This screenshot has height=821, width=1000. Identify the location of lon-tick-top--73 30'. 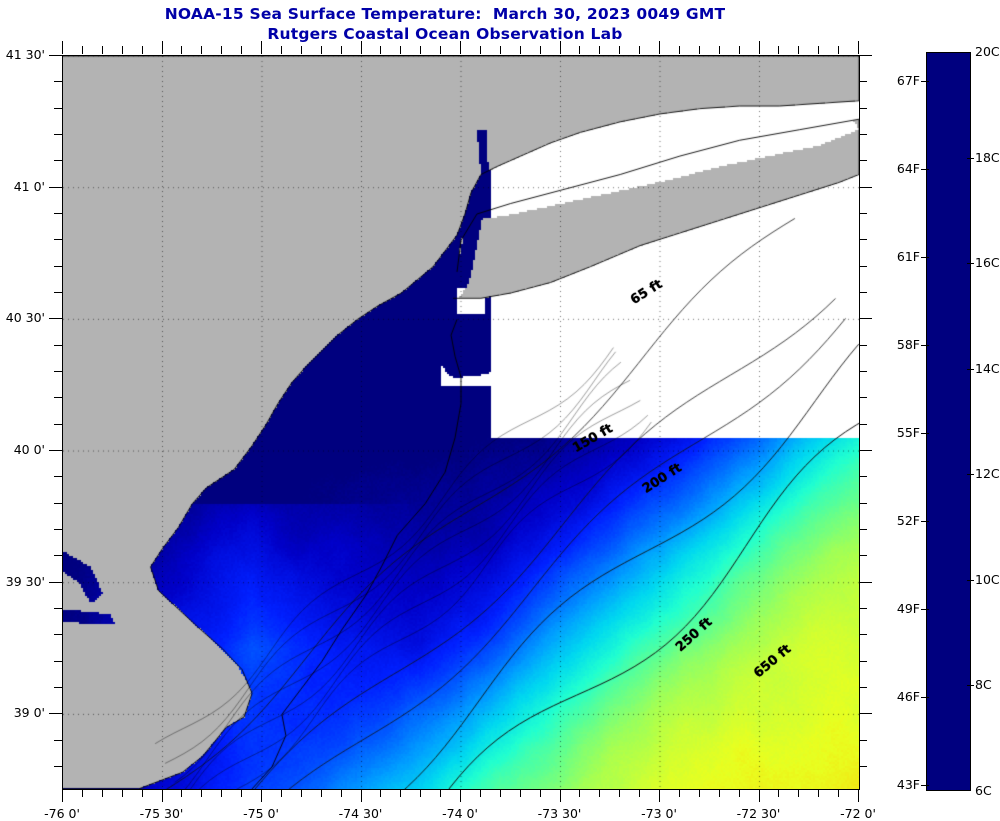
(560, 47).